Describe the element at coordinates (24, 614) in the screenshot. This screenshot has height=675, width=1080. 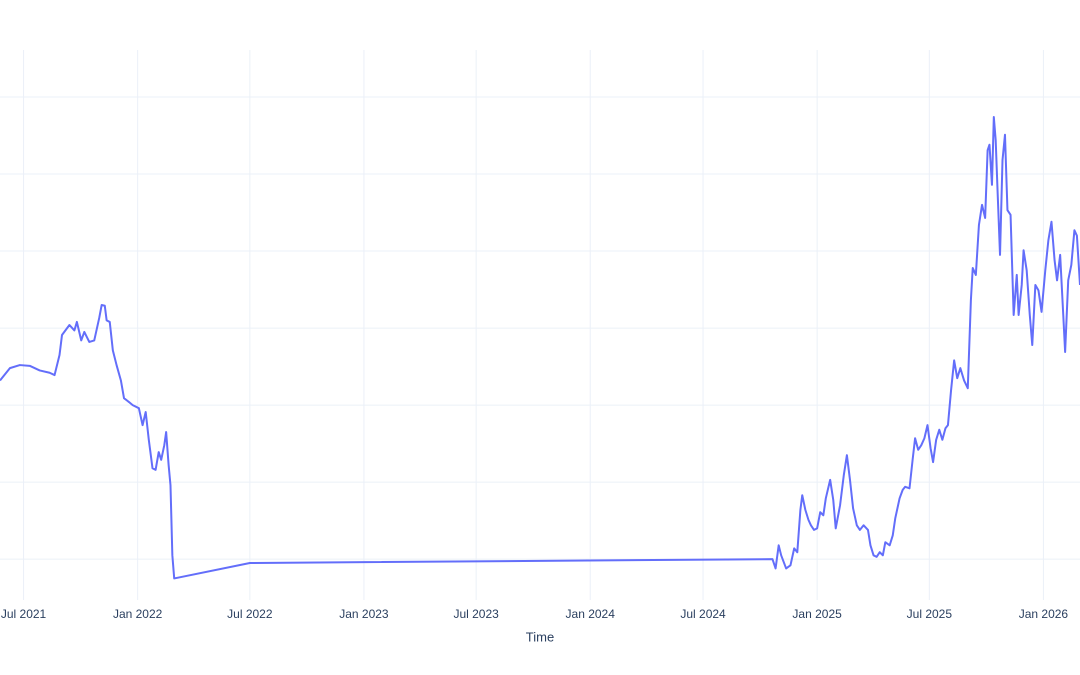
I see `x-tick-label: Jul 2021` at that location.